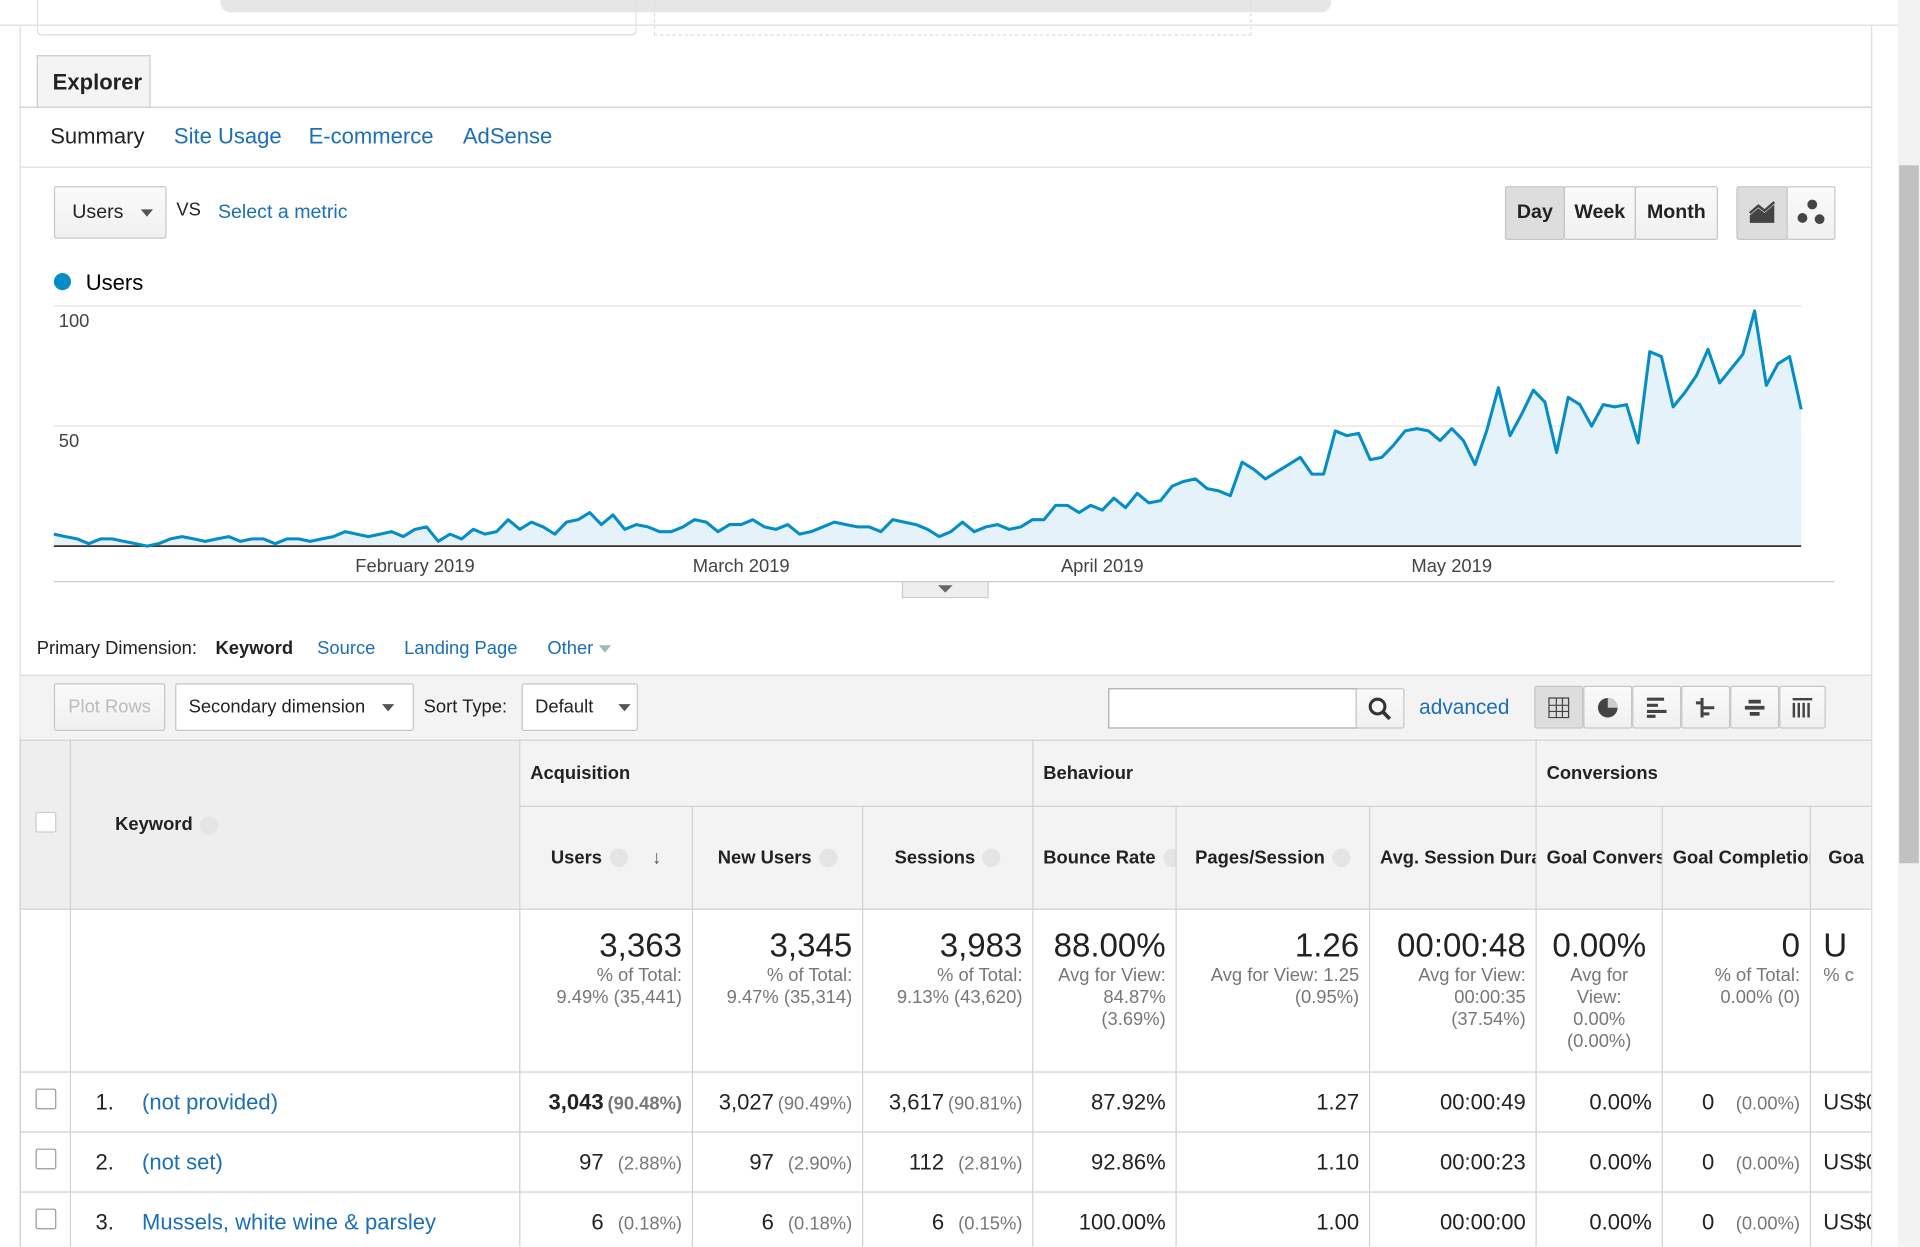 The image size is (1920, 1247). Describe the element at coordinates (1134, 997) in the screenshot. I see `total-subtext: 84.87%` at that location.